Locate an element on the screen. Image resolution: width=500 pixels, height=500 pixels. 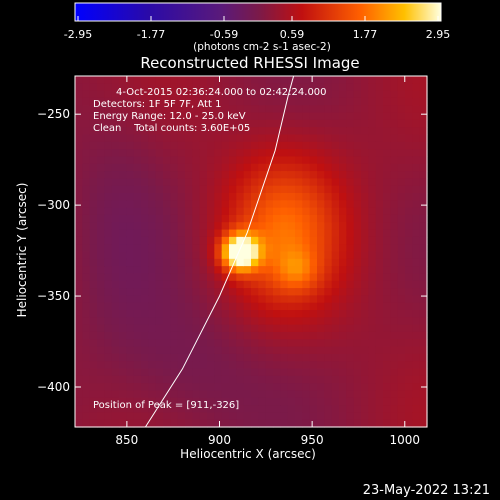
colorbar-tick-label: -1.77 is located at coordinates (151, 34).